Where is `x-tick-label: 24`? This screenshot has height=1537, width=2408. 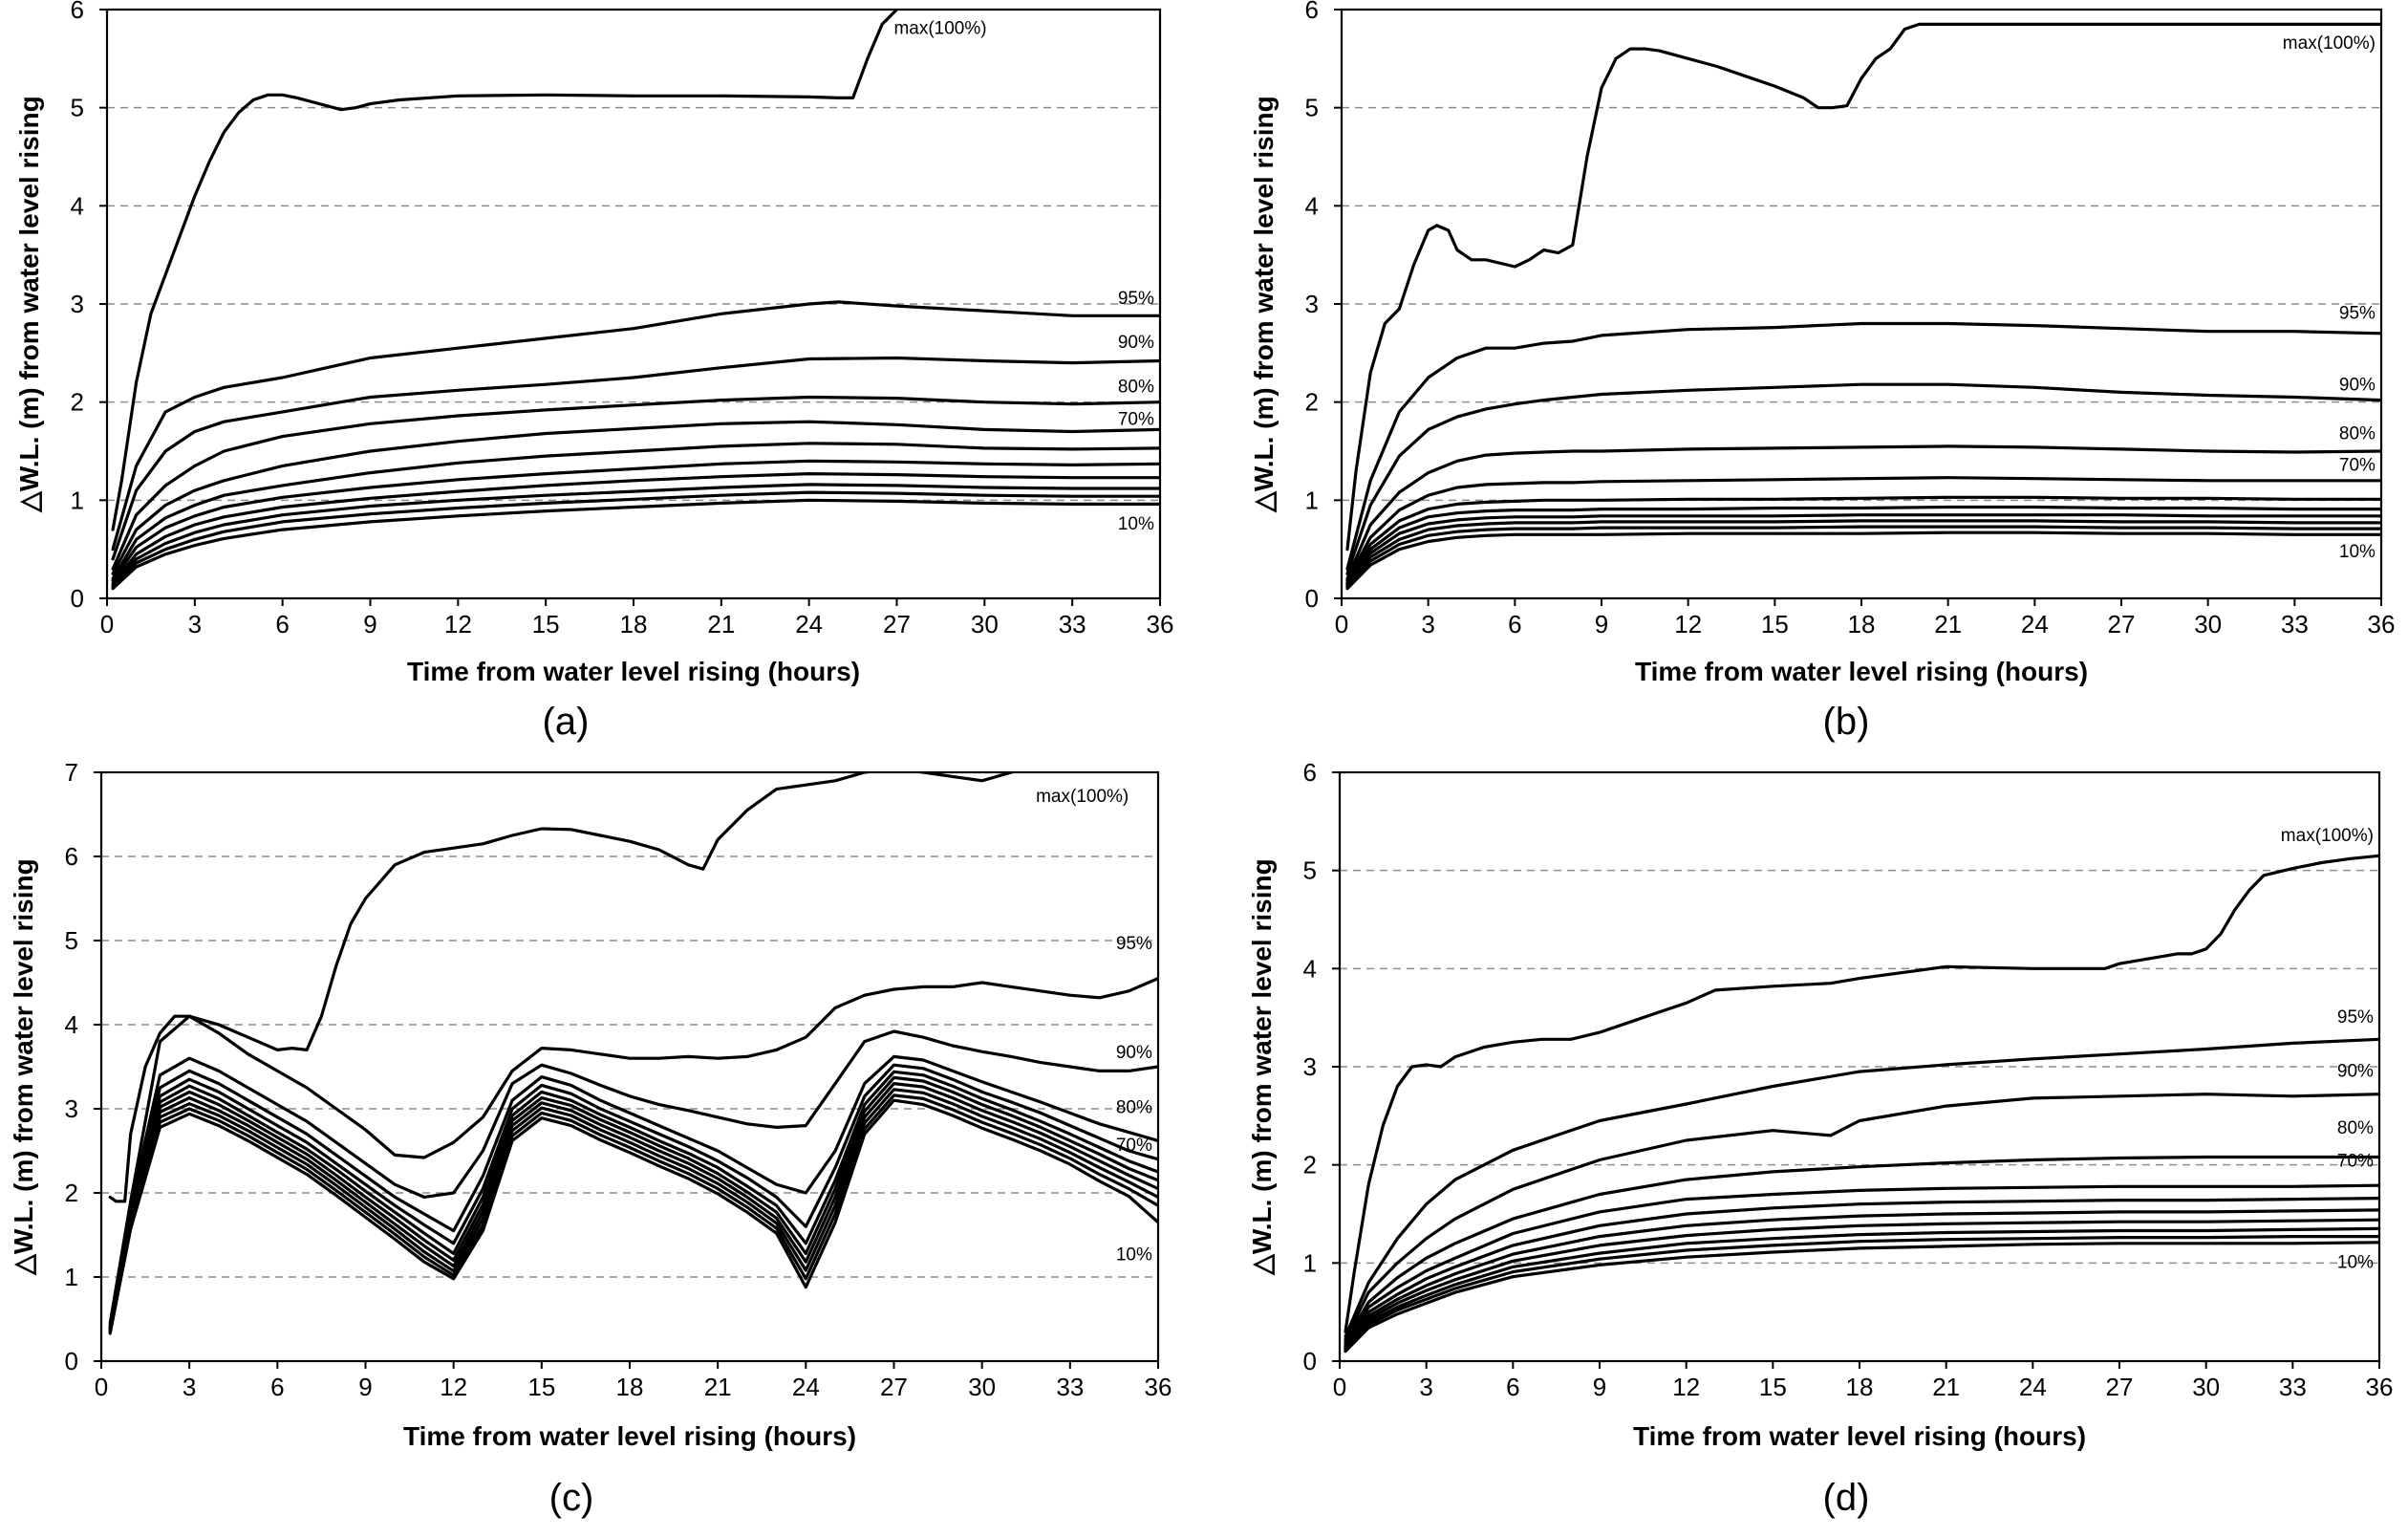
x-tick-label: 24 is located at coordinates (809, 624).